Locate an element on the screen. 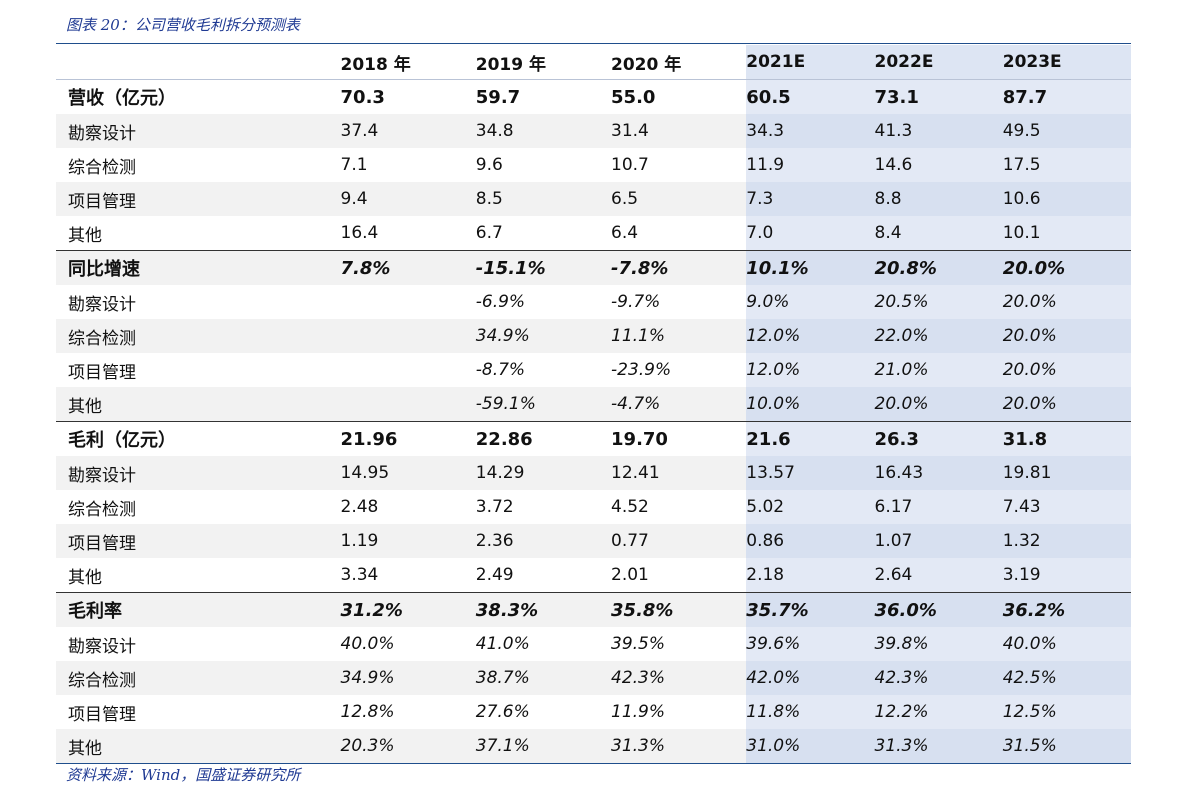  table-row: 项目管理 1.19 2.36 0.77 0.86 1.07 1.32 is located at coordinates (593, 541).